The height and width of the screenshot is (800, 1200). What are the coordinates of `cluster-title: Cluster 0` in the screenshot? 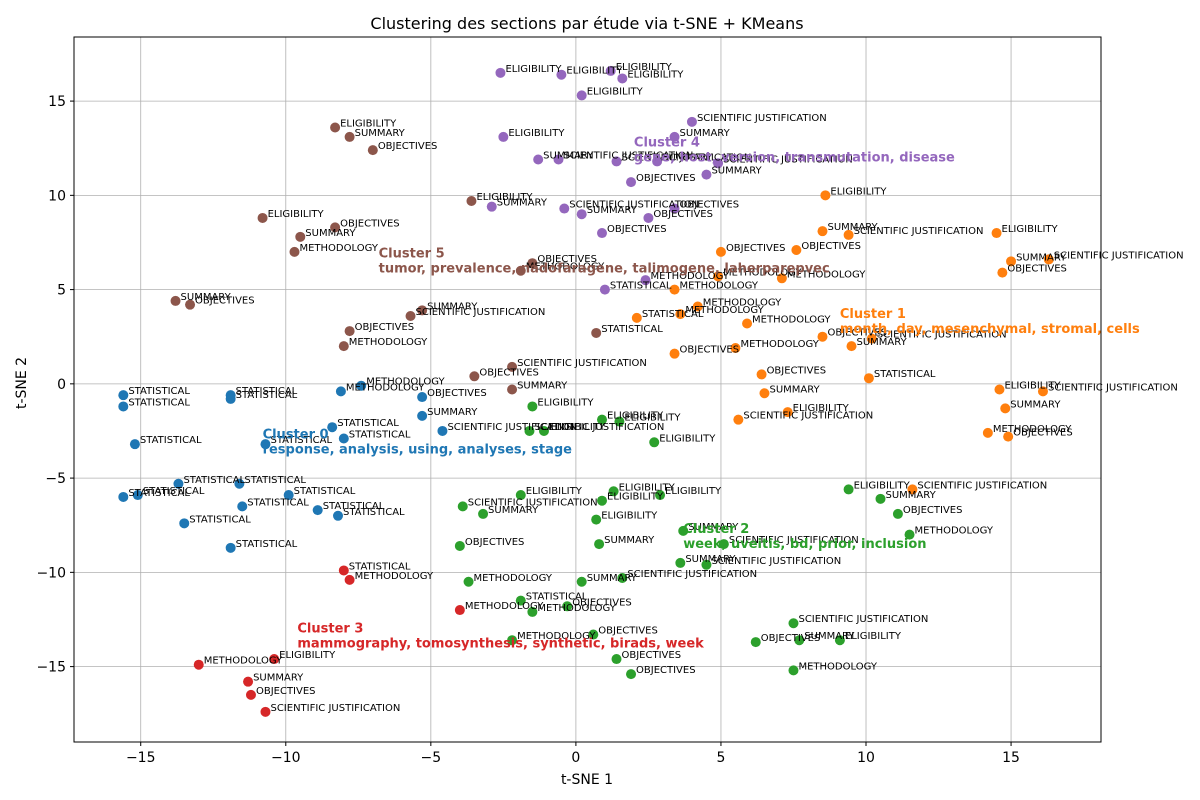 It's located at (296, 435).